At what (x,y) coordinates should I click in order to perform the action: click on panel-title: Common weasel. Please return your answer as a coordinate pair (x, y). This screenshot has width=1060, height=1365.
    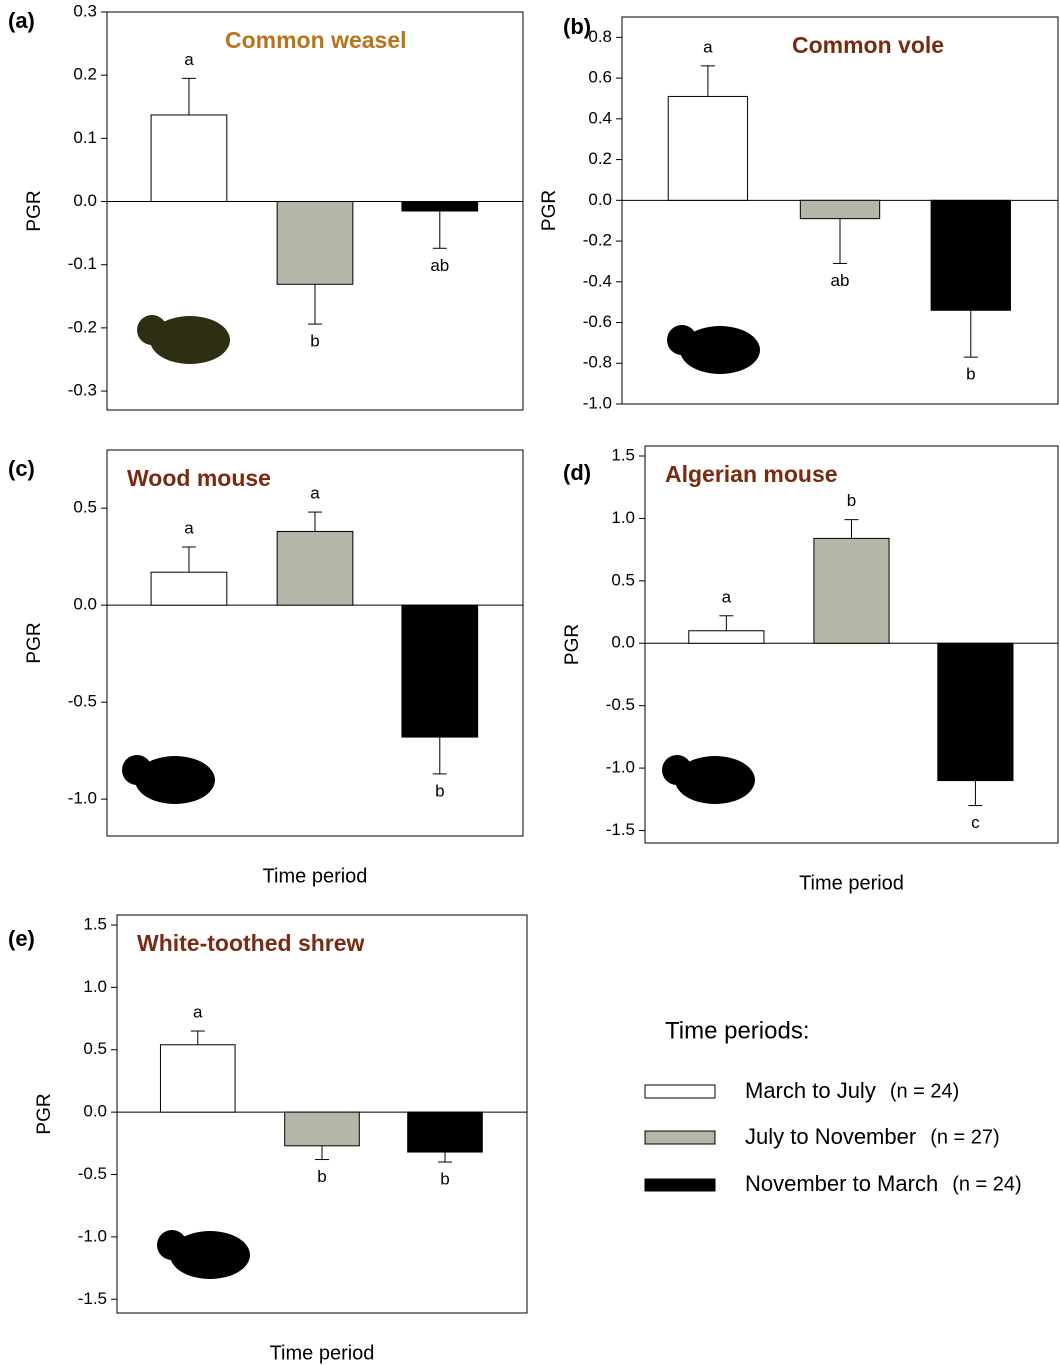
    Looking at the image, I should click on (316, 40).